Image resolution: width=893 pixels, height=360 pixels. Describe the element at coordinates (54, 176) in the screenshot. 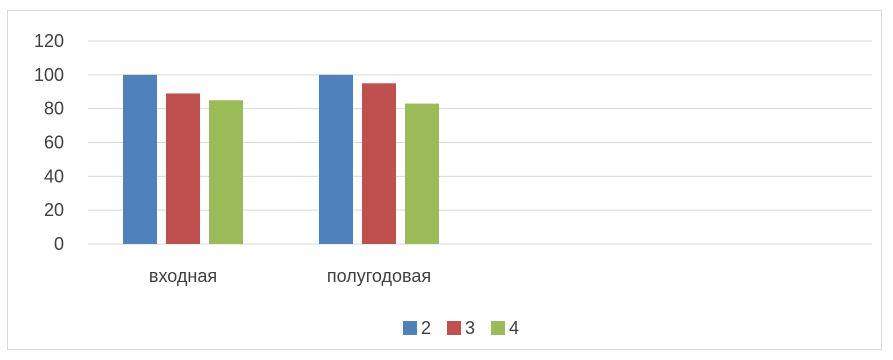

I see `y-tick-label: 40` at that location.